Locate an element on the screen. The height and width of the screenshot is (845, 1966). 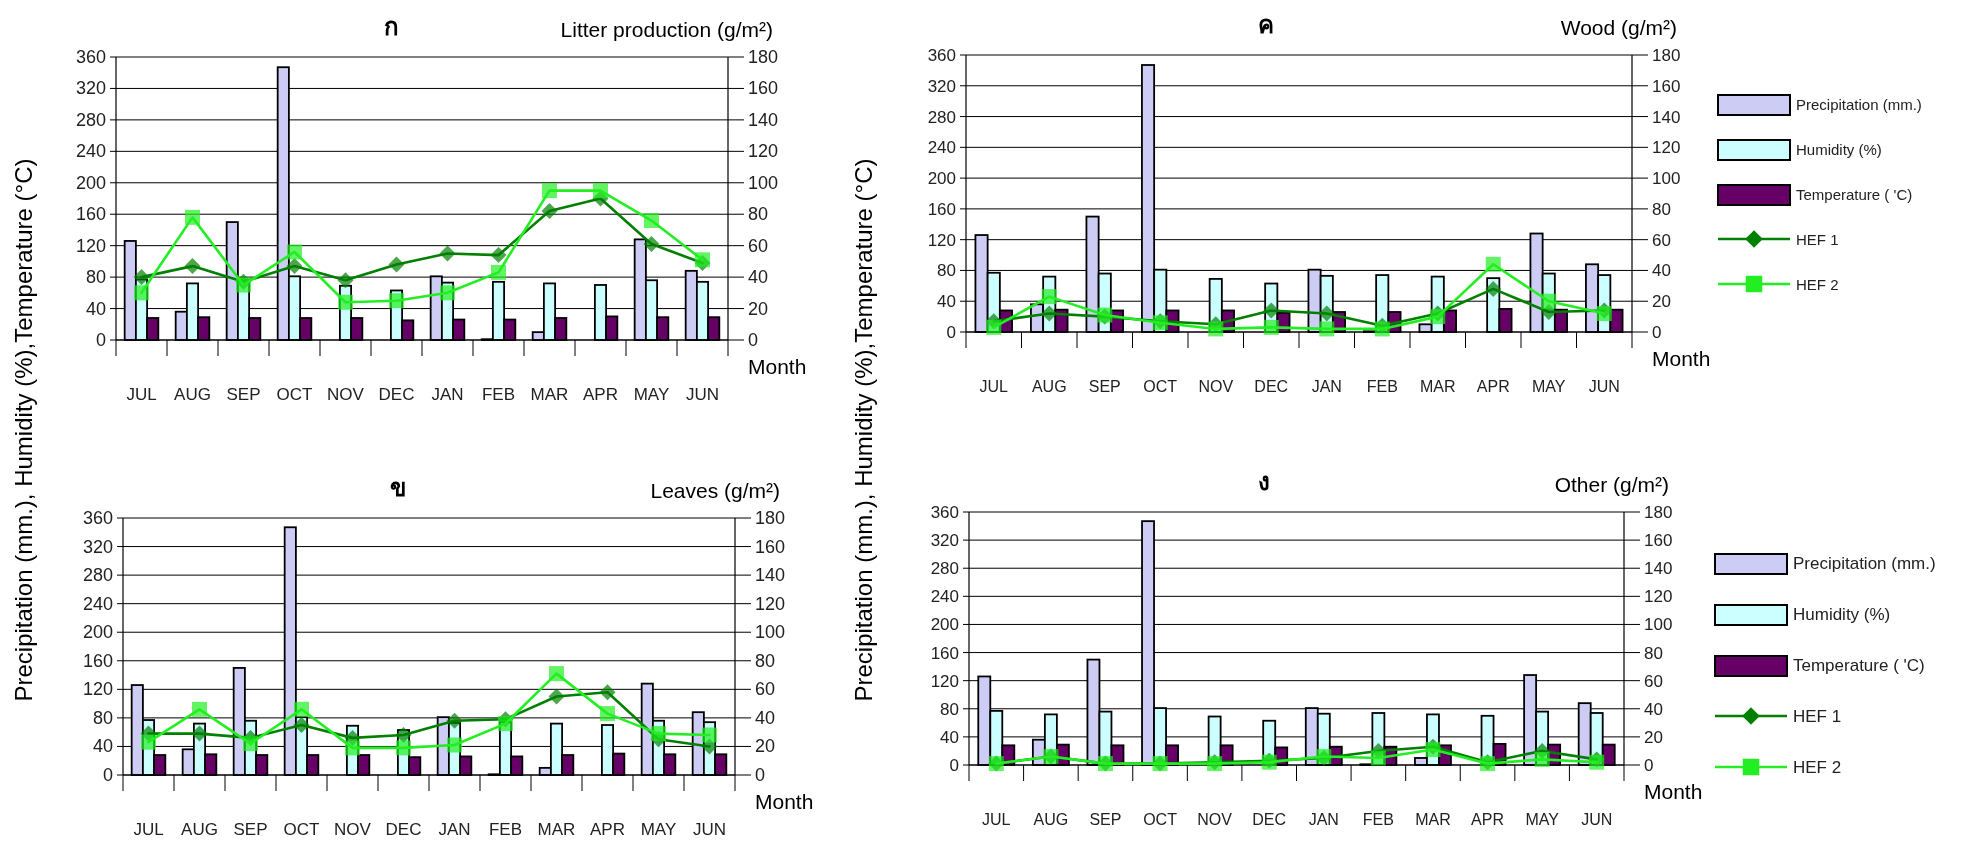
y-tick-label: 200 is located at coordinates (90, 182).